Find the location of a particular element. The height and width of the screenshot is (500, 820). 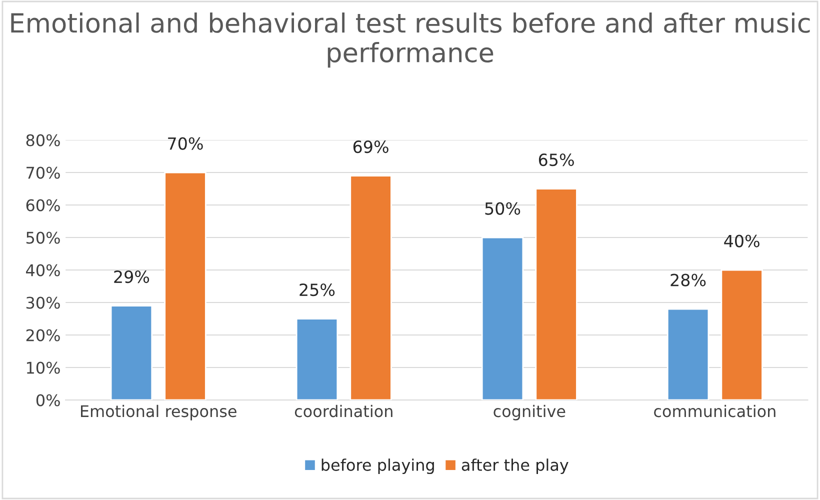

y-tick-label: 70% is located at coordinates (43, 172).